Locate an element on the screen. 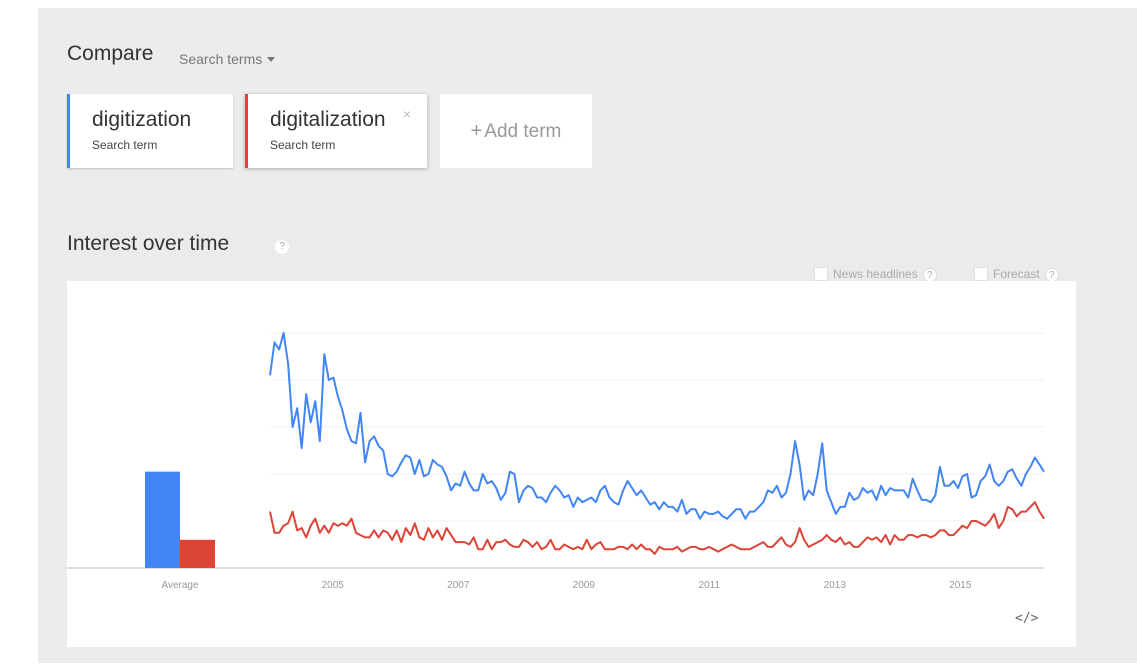  plus-icon: + is located at coordinates (476, 131).